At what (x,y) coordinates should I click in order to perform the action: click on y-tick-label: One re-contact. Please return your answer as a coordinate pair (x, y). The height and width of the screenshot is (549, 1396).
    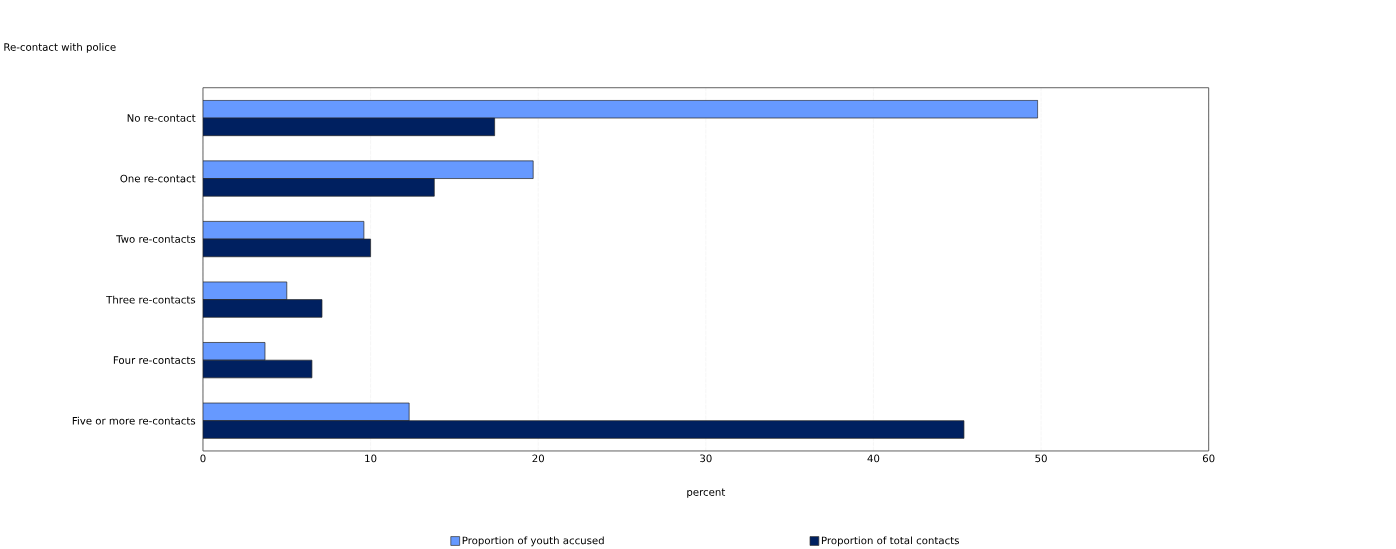
    Looking at the image, I should click on (158, 178).